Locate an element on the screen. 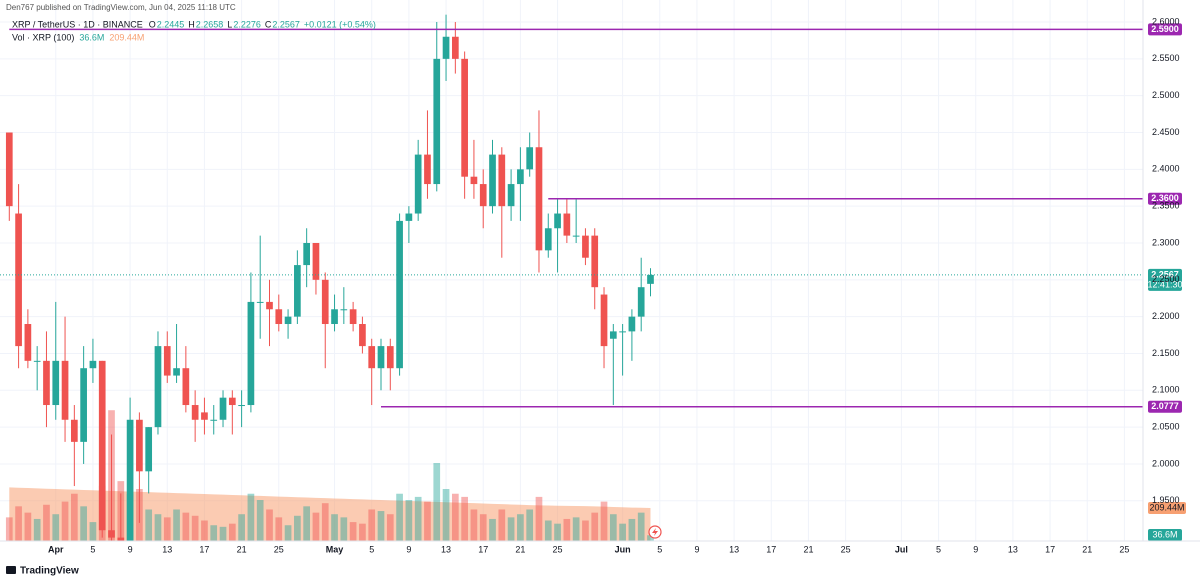 The height and width of the screenshot is (583, 1200). volume-last-box is located at coordinates (1165, 535).